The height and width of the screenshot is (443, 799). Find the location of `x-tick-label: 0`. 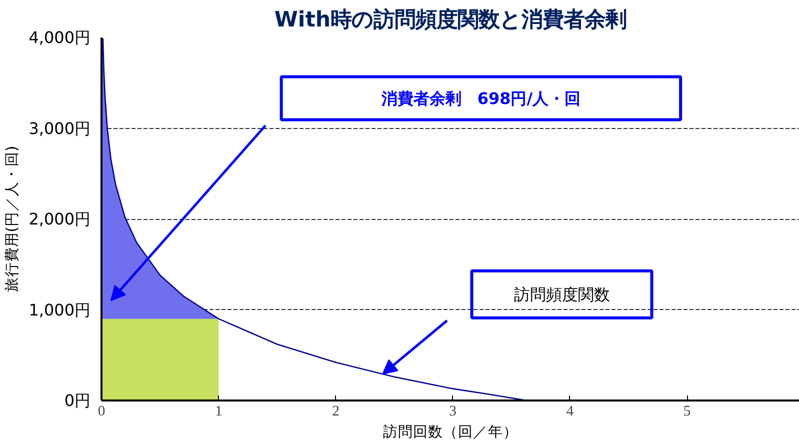

x-tick-label: 0 is located at coordinates (102, 412).